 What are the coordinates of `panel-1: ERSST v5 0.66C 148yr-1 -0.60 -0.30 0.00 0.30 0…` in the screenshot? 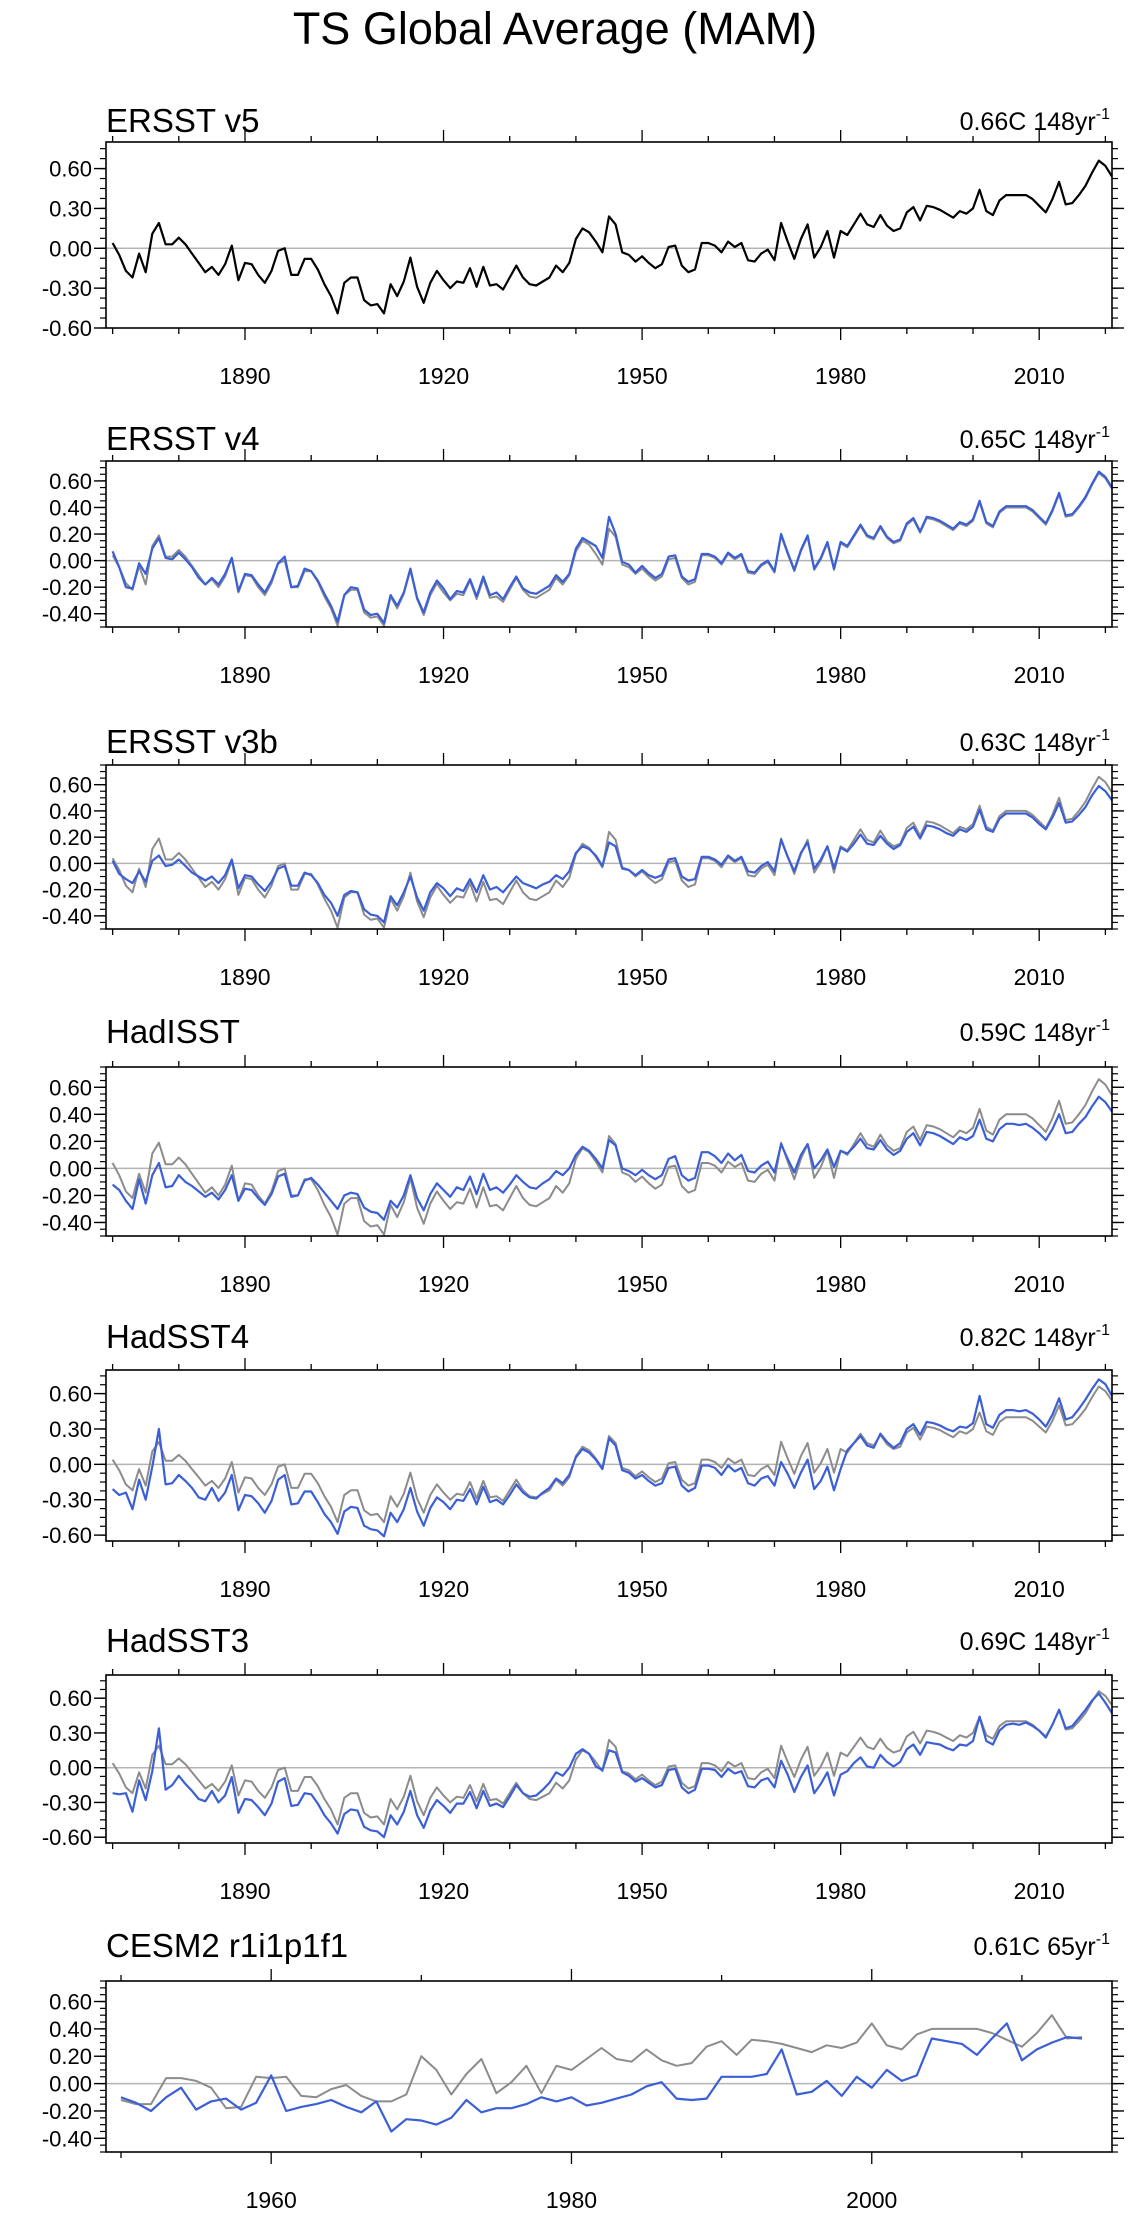 It's located at (583, 245).